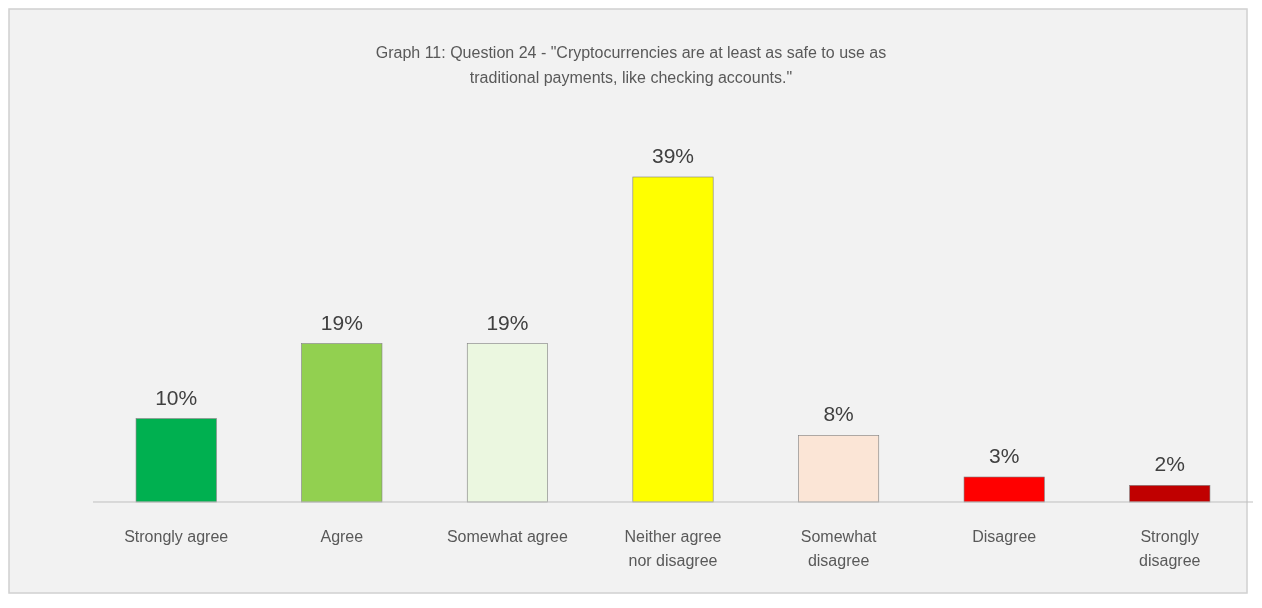  I want to click on data-label: 2%, so click(1169, 464).